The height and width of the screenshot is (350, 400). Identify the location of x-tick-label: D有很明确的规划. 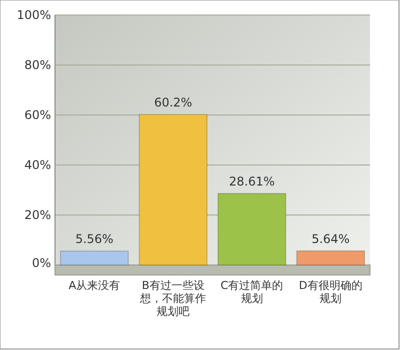
(331, 292).